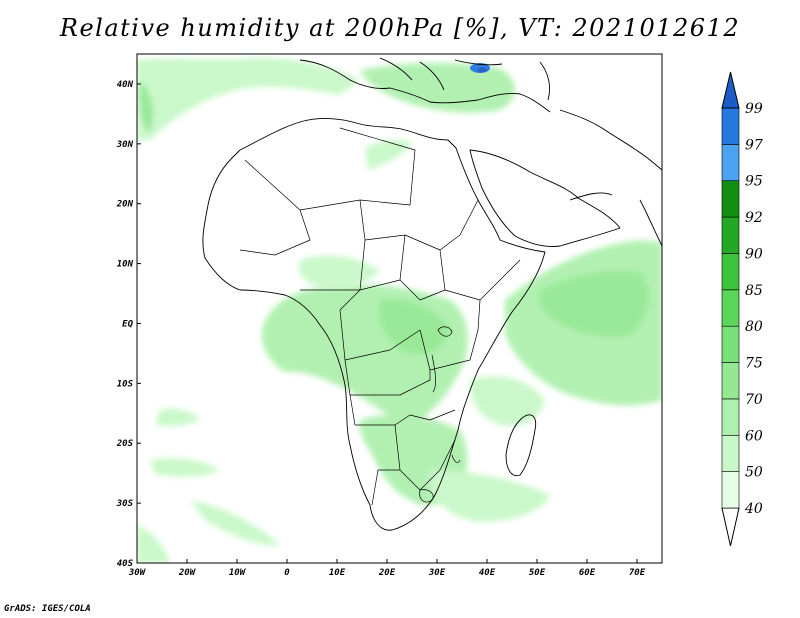 This screenshot has height=618, width=800. What do you see at coordinates (754, 436) in the screenshot?
I see `colorbar-label: 60` at bounding box center [754, 436].